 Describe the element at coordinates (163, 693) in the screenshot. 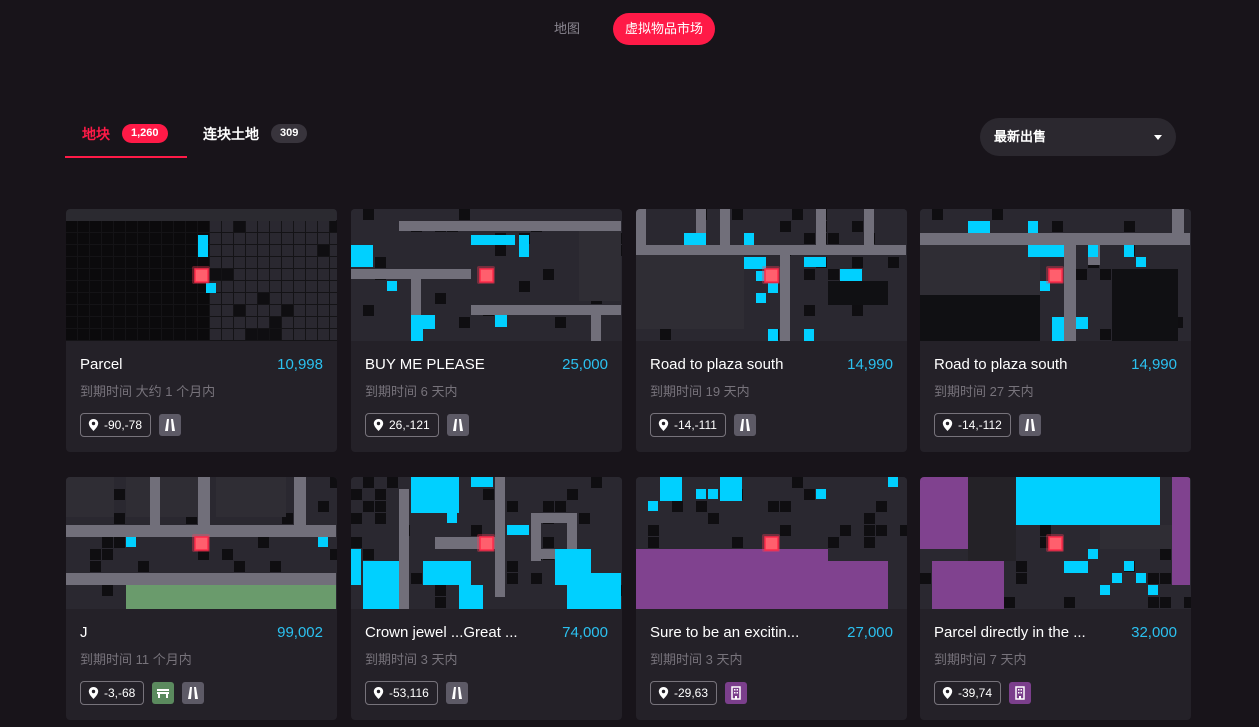

I see `park-bench-icon` at that location.